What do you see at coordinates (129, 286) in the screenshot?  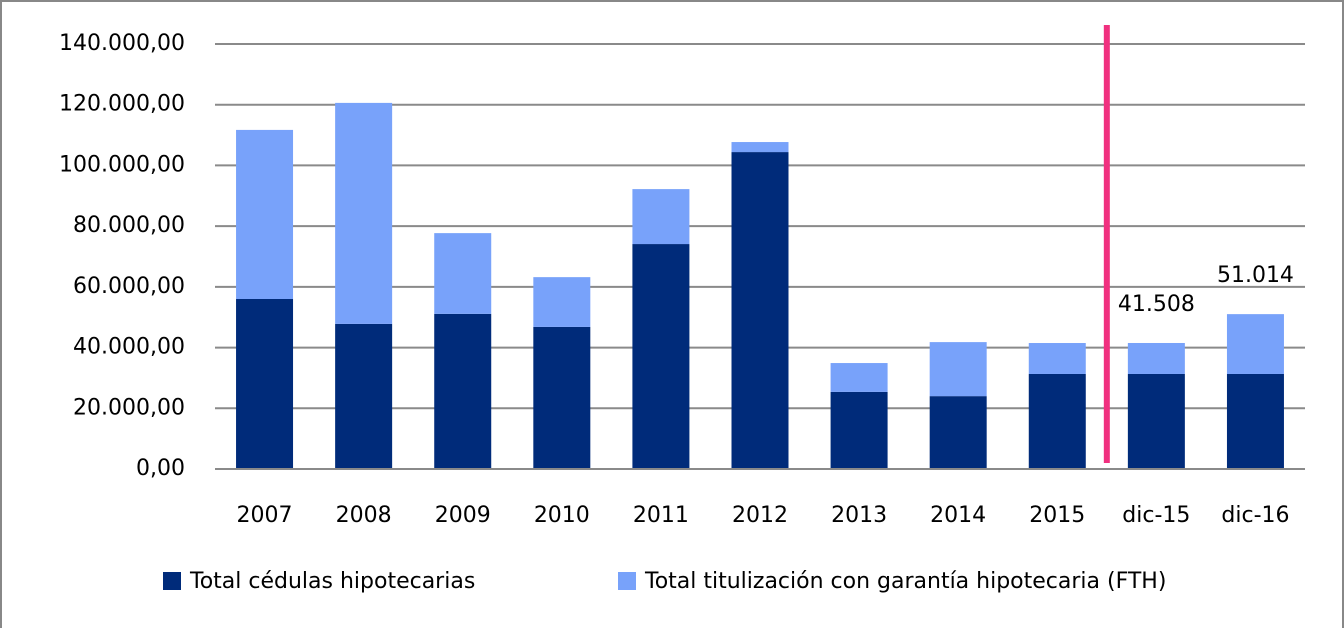 I see `y-tick-label: 60.000,00` at bounding box center [129, 286].